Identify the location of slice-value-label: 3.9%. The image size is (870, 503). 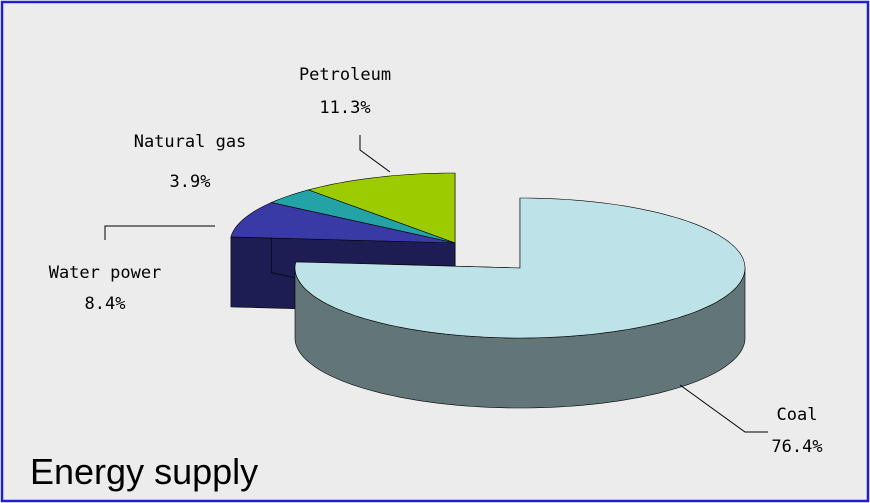
(190, 182).